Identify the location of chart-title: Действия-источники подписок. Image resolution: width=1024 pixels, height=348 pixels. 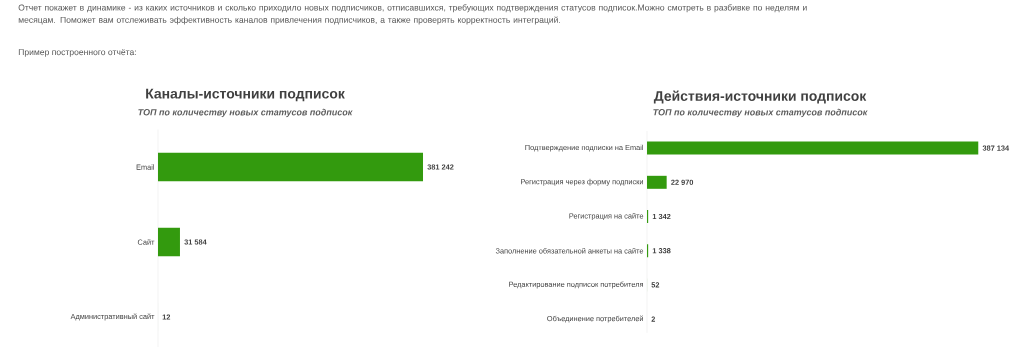
(760, 97).